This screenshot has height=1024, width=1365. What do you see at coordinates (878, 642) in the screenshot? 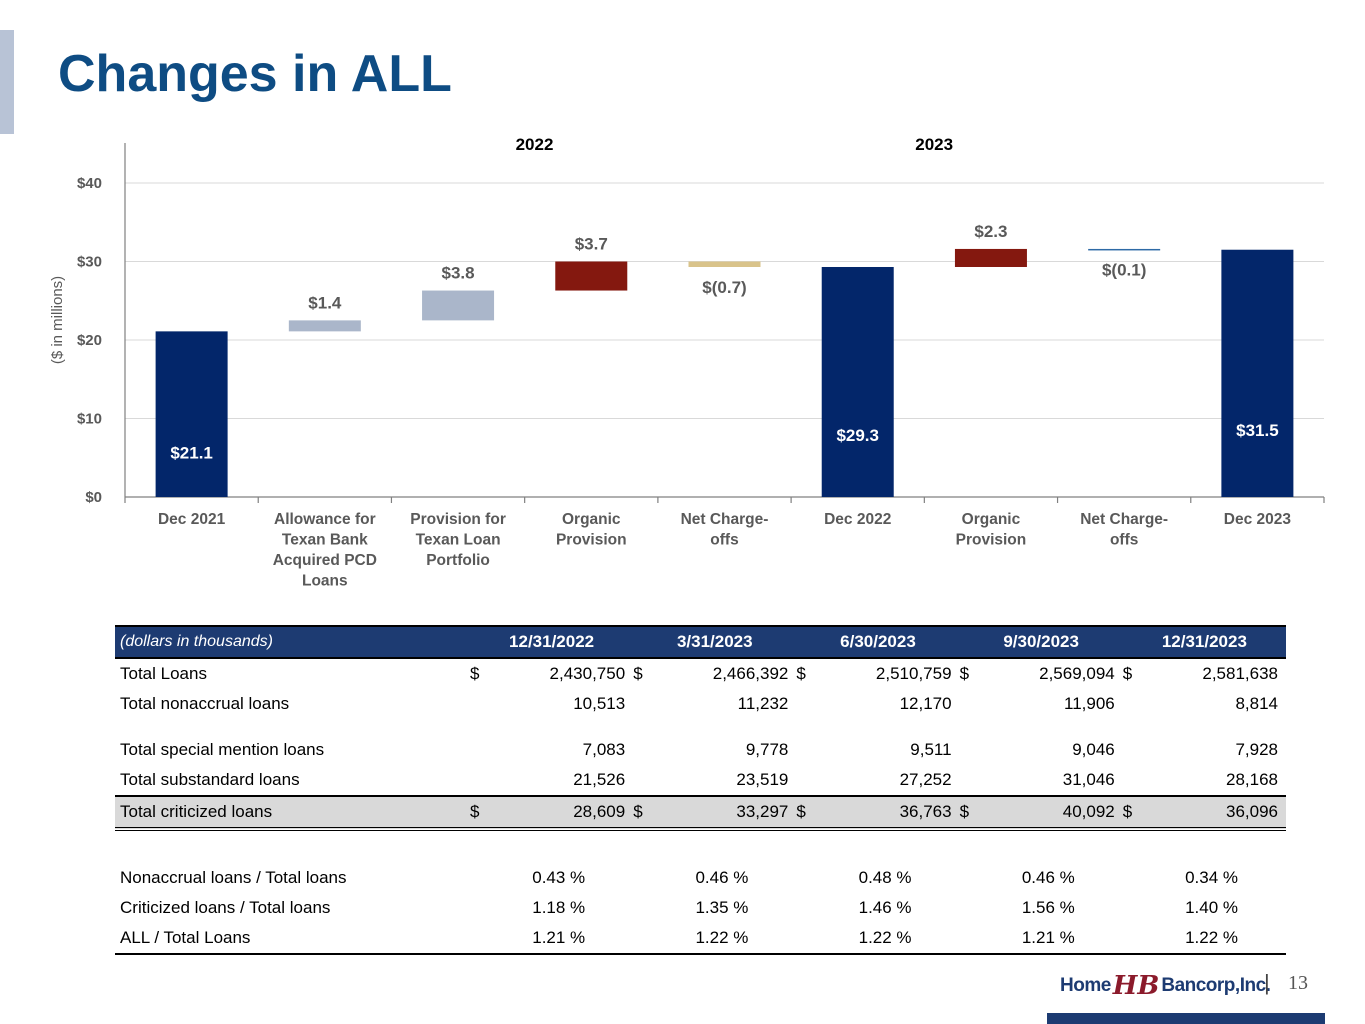
I see `table-header-col: 6/30/2023` at bounding box center [878, 642].